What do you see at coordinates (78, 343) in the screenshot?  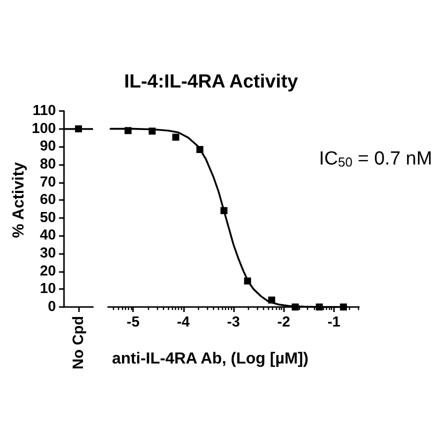 I see `x-tick-label: No Cpd` at bounding box center [78, 343].